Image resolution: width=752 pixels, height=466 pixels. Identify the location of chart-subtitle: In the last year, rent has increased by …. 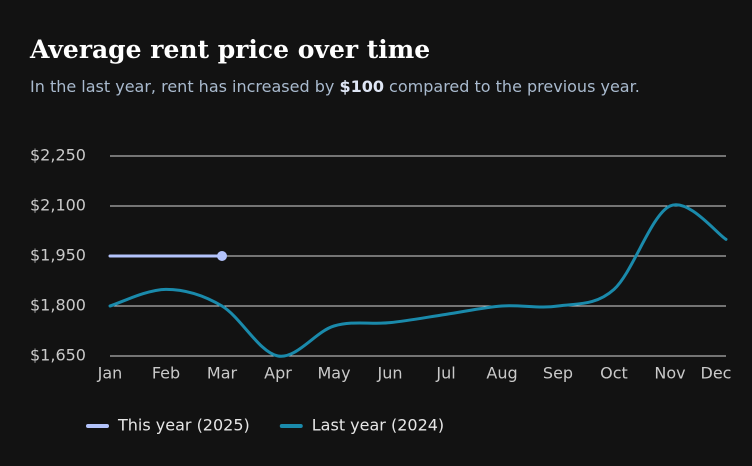
(335, 86).